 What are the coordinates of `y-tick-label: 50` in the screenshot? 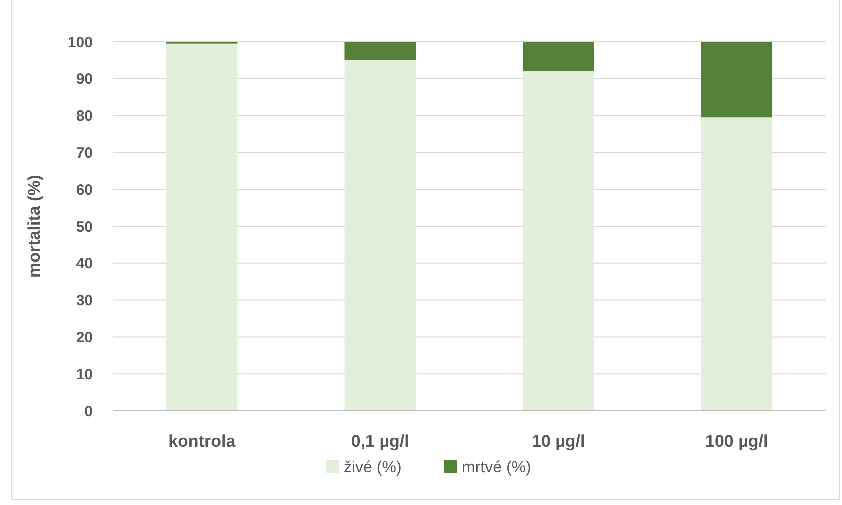 It's located at (84, 227).